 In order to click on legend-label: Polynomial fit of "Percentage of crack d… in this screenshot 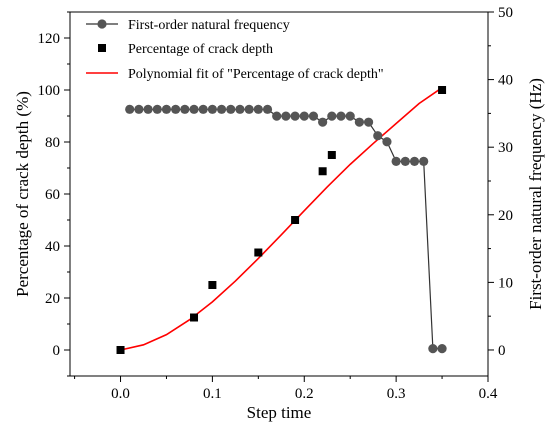, I will do `click(256, 74)`.